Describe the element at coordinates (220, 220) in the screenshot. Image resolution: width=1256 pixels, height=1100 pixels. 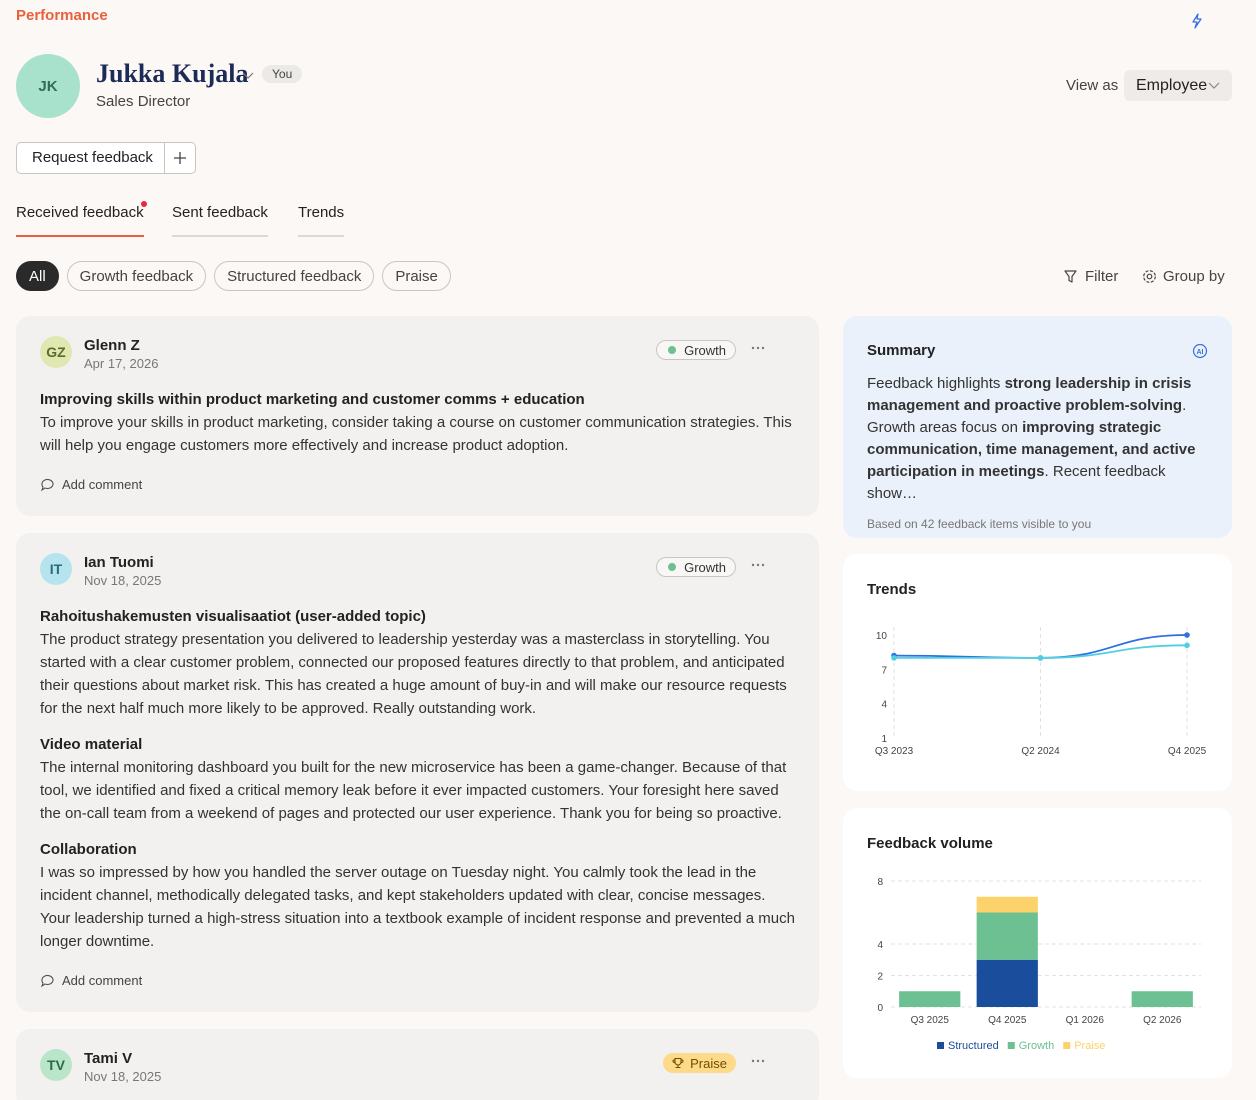
I see `tab: Sent feedback` at that location.